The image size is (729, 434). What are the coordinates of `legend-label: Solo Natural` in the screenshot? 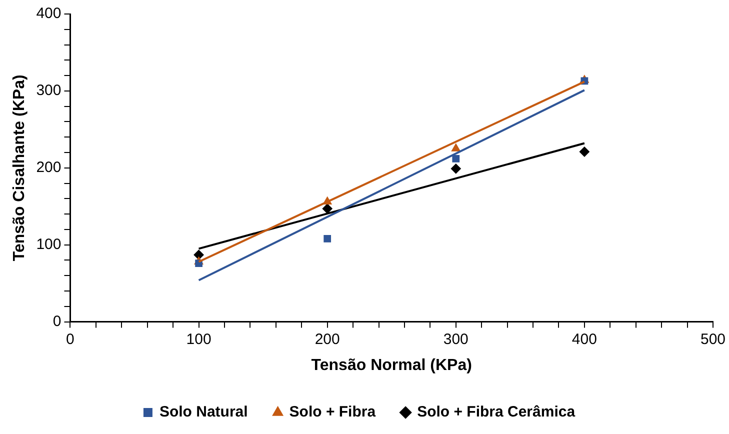 It's located at (203, 412).